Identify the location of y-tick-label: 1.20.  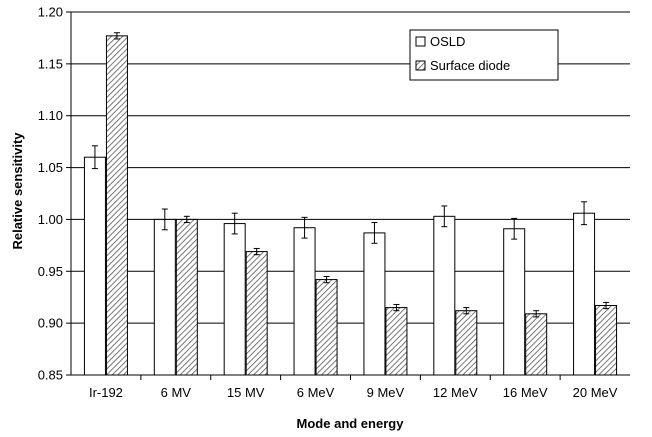
(50, 12).